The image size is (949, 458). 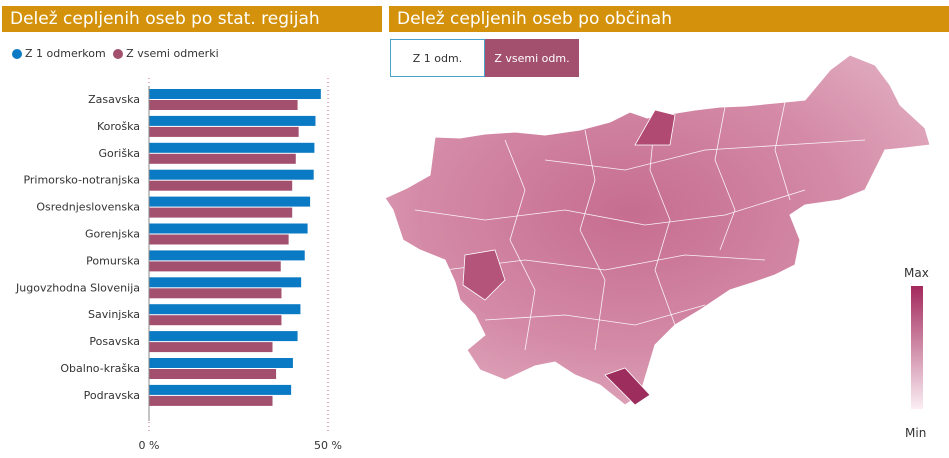 I want to click on map-scale-bar, so click(x=917, y=347).